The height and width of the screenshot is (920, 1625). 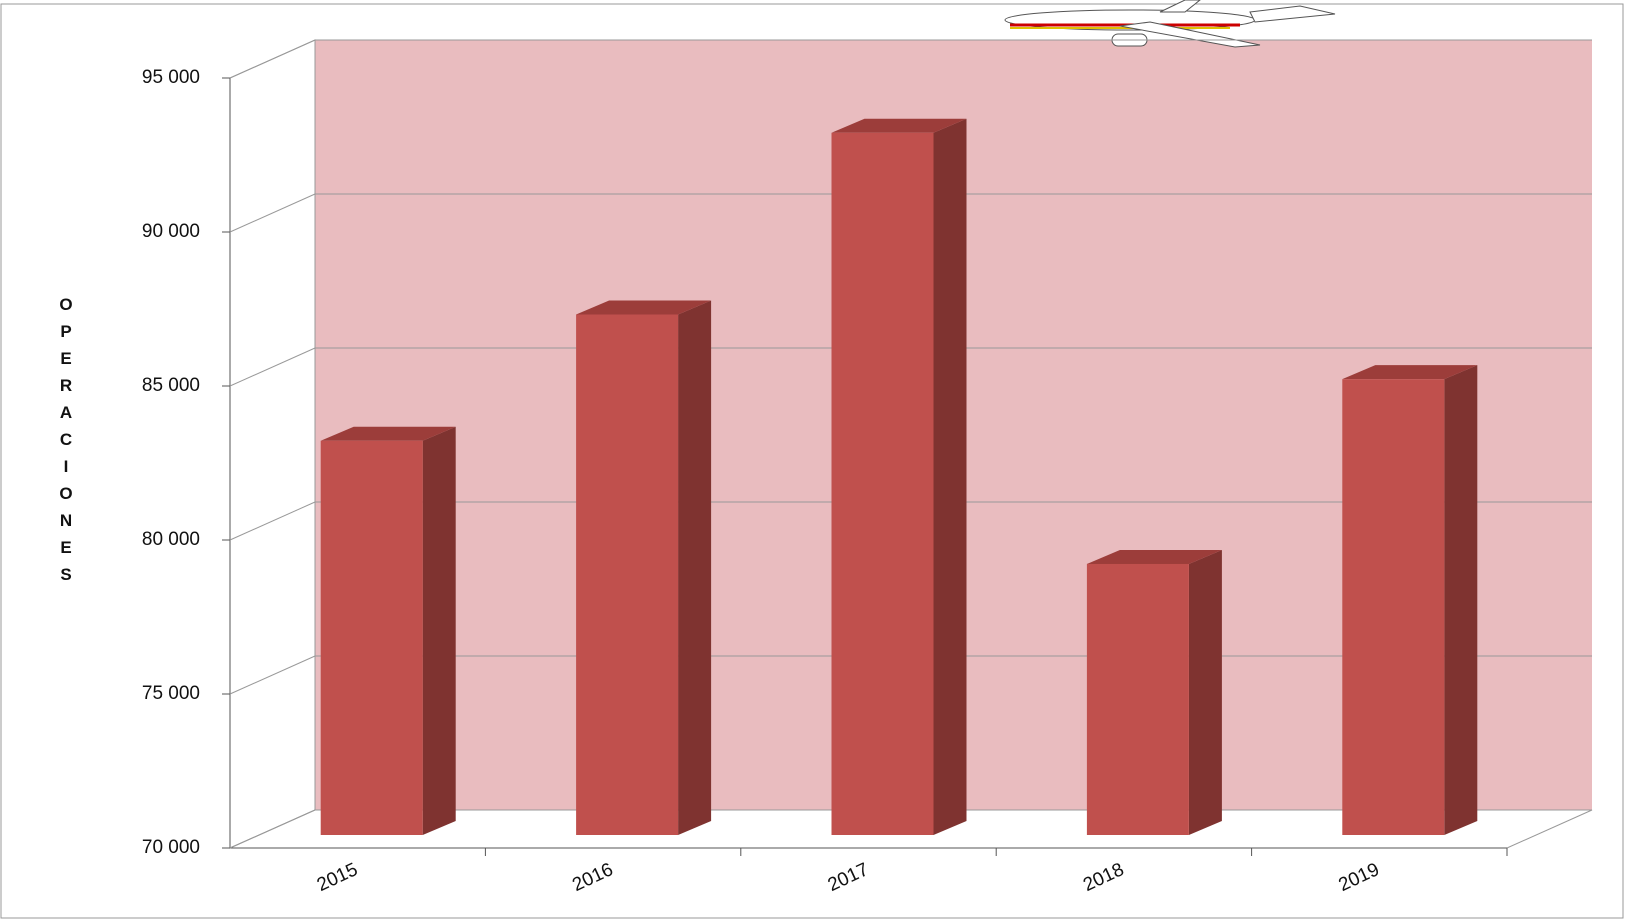 What do you see at coordinates (171, 77) in the screenshot?
I see `y-tick-label: 95 000` at bounding box center [171, 77].